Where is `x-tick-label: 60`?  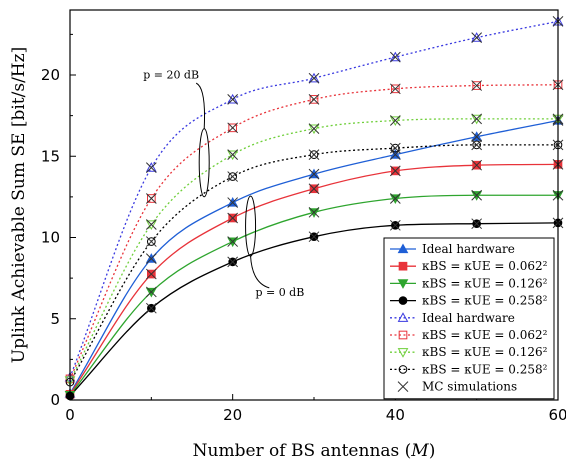
x-tick-label: 60 is located at coordinates (557, 415).